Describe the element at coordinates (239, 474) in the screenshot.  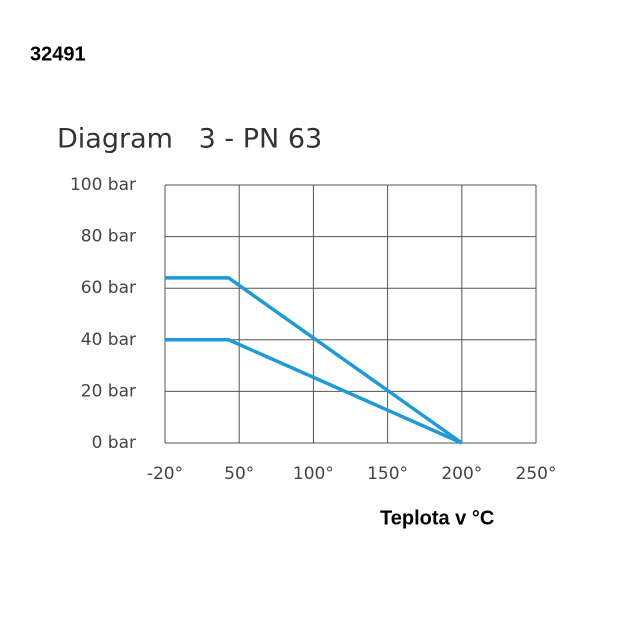
I see `x-tick-label: 50°` at that location.